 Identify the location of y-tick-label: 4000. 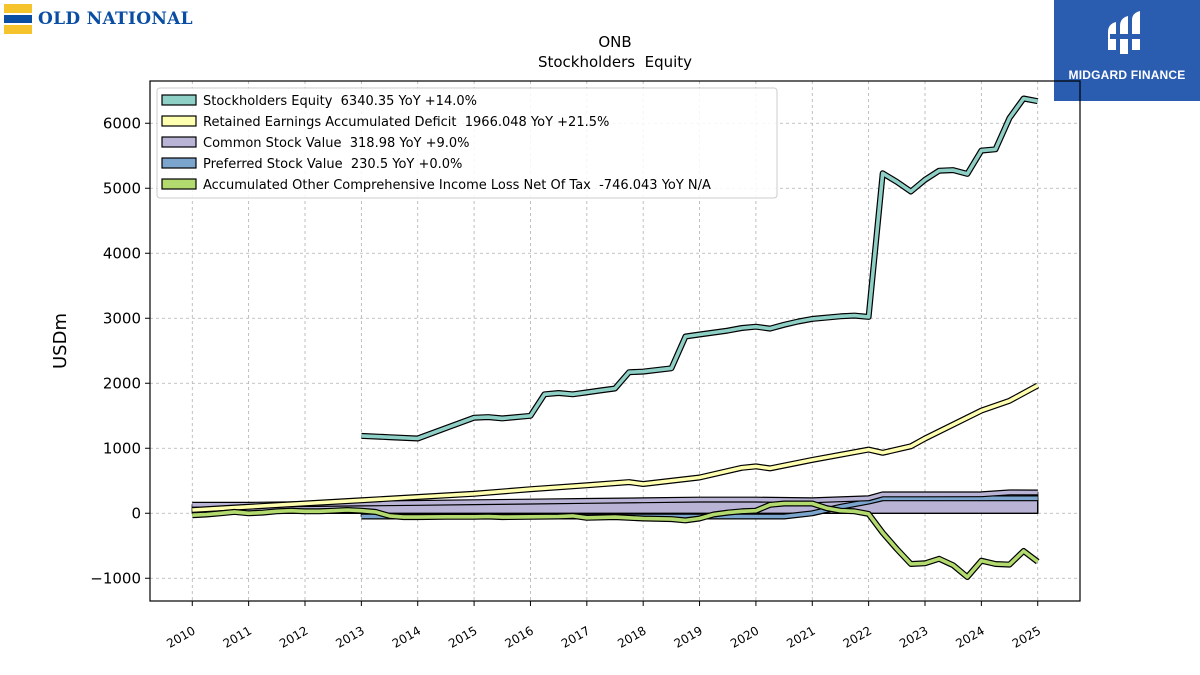
(122, 253).